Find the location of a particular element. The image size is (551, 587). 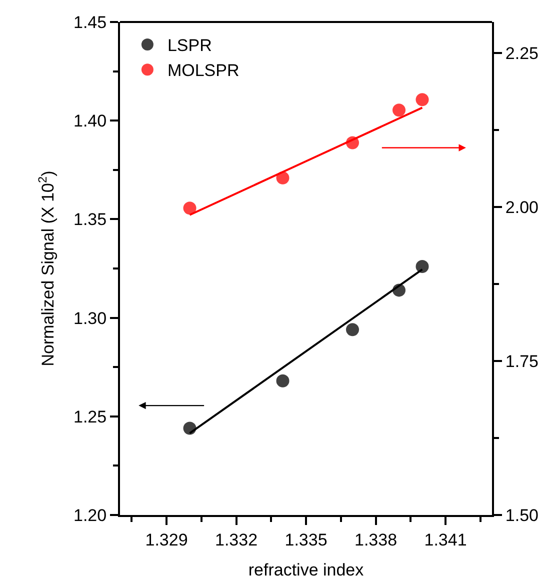

x-tick-label: 1.341 is located at coordinates (445, 540).